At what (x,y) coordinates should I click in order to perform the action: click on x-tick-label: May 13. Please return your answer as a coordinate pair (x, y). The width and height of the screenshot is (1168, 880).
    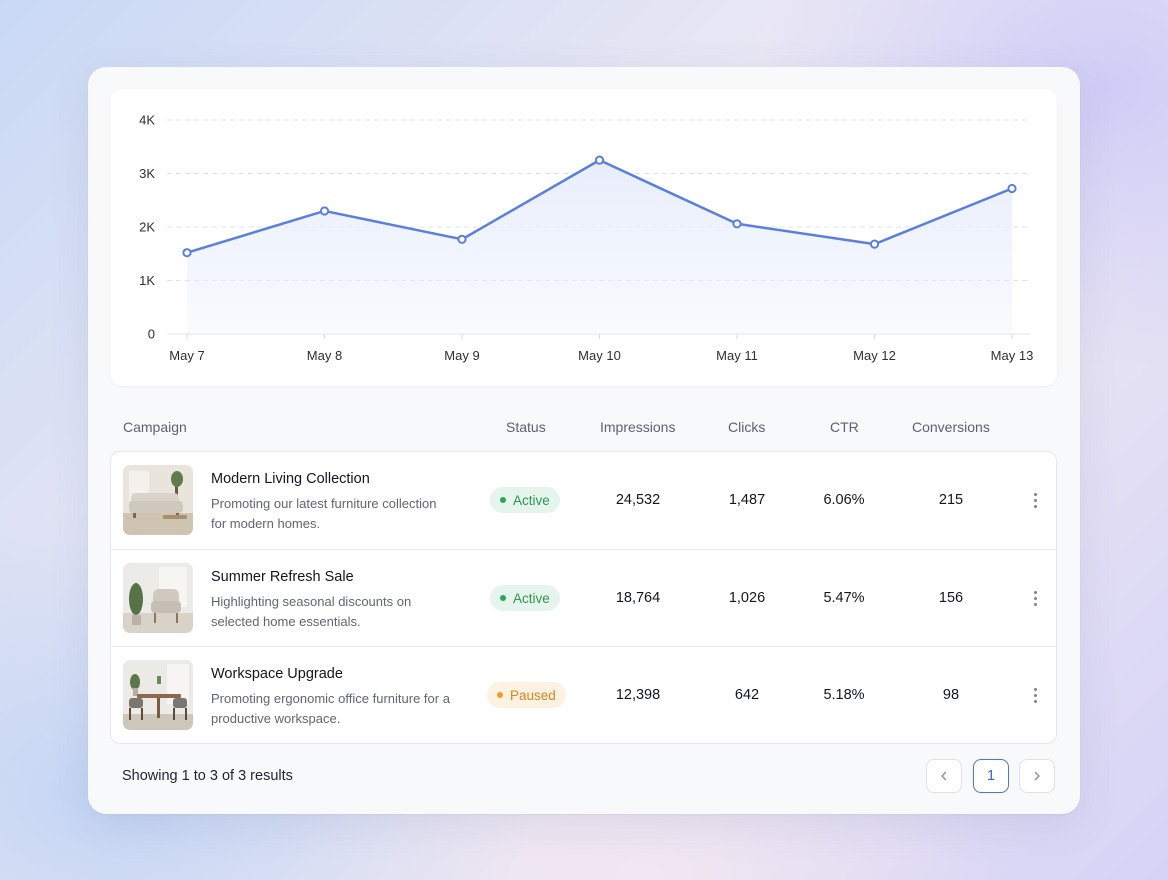
    Looking at the image, I should click on (1012, 355).